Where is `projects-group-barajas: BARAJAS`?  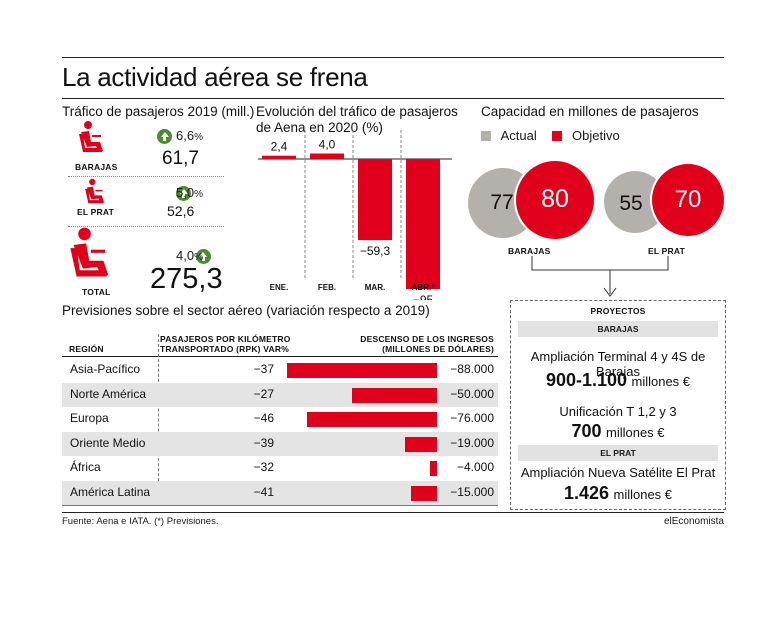 projects-group-barajas: BARAJAS is located at coordinates (618, 329).